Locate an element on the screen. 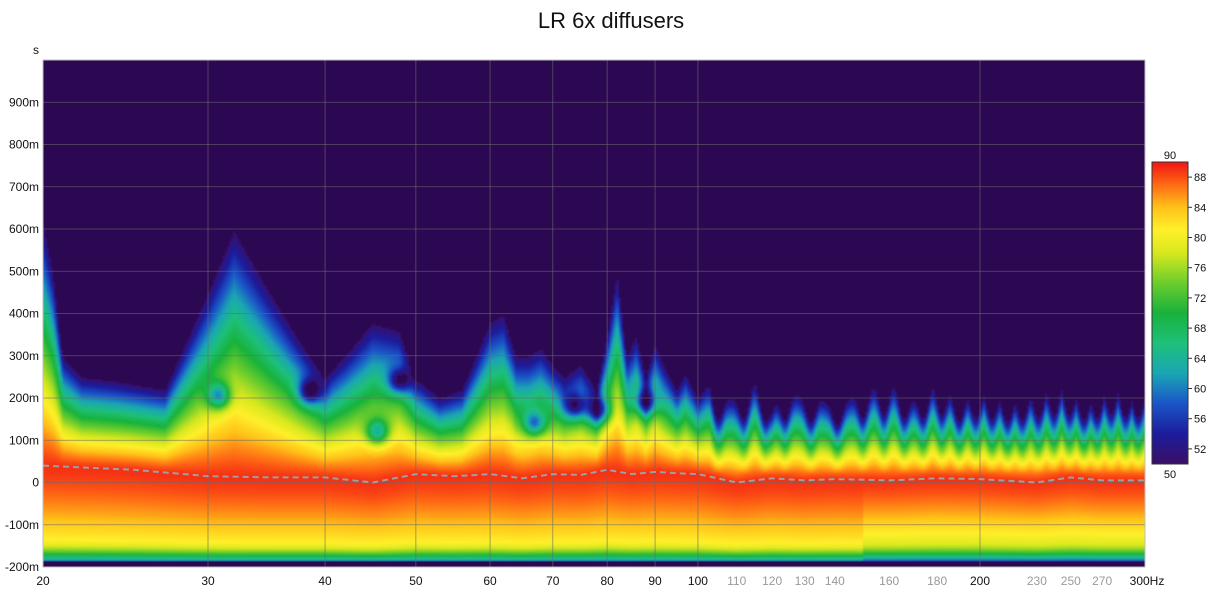 The image size is (1222, 593). y-tick-label: 400m is located at coordinates (24, 314).